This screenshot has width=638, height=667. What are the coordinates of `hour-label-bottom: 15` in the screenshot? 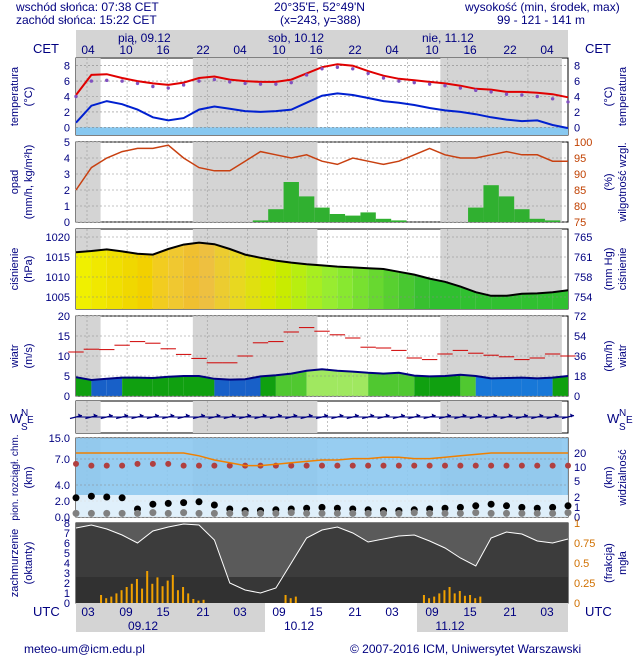 It's located at (163, 612).